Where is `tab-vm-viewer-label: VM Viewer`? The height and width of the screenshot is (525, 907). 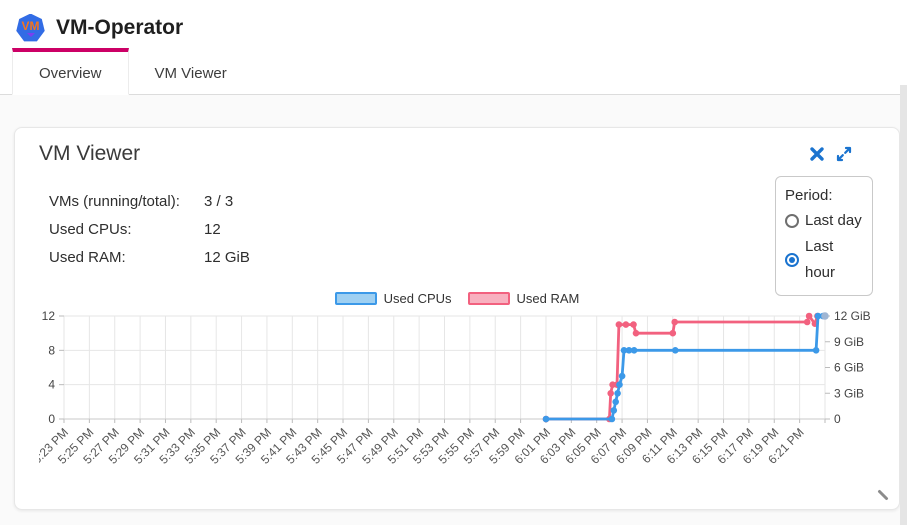
tab-vm-viewer-label: VM Viewer is located at coordinates (190, 73).